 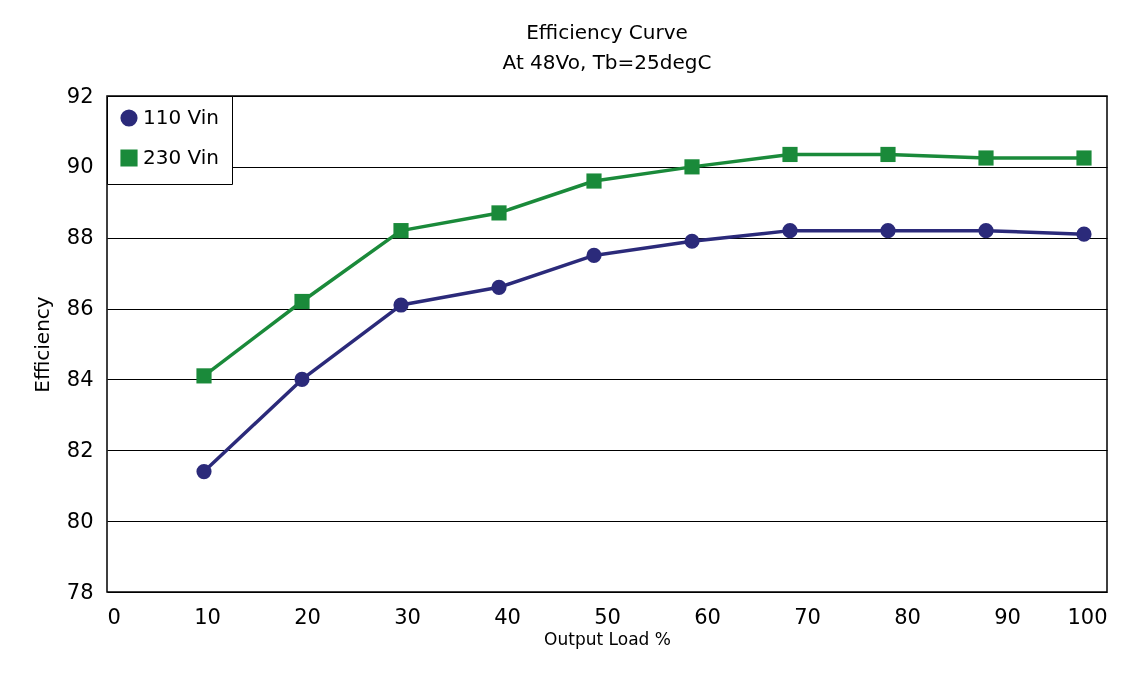 What do you see at coordinates (181, 157) in the screenshot?
I see `legend-label: 230 Vin` at bounding box center [181, 157].